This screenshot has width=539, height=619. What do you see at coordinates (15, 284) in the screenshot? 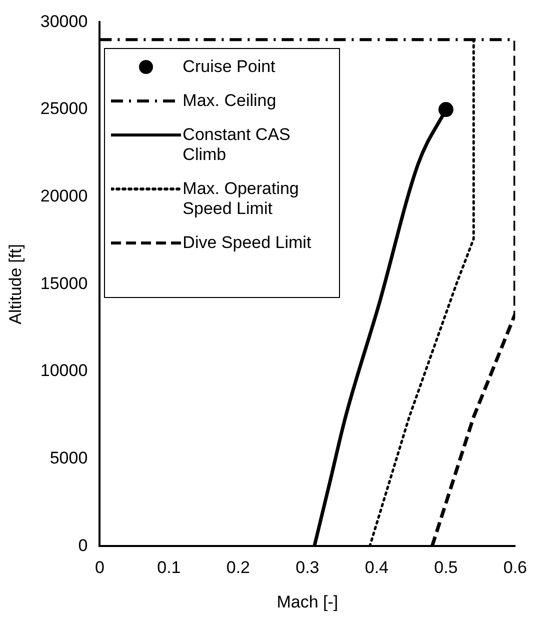
I see `y-axis-title: Altitude [ft]` at bounding box center [15, 284].